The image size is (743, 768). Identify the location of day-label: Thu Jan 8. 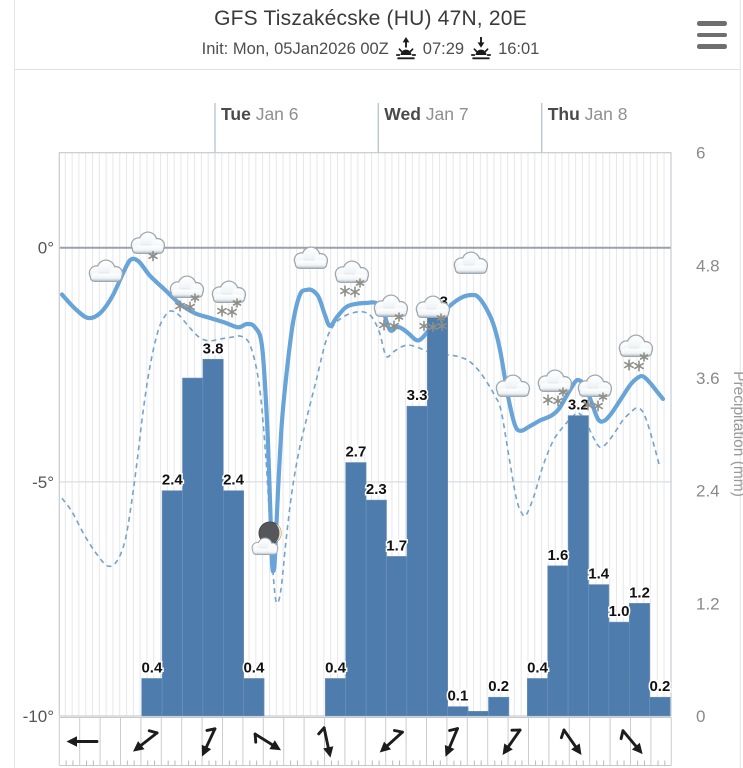
(588, 114).